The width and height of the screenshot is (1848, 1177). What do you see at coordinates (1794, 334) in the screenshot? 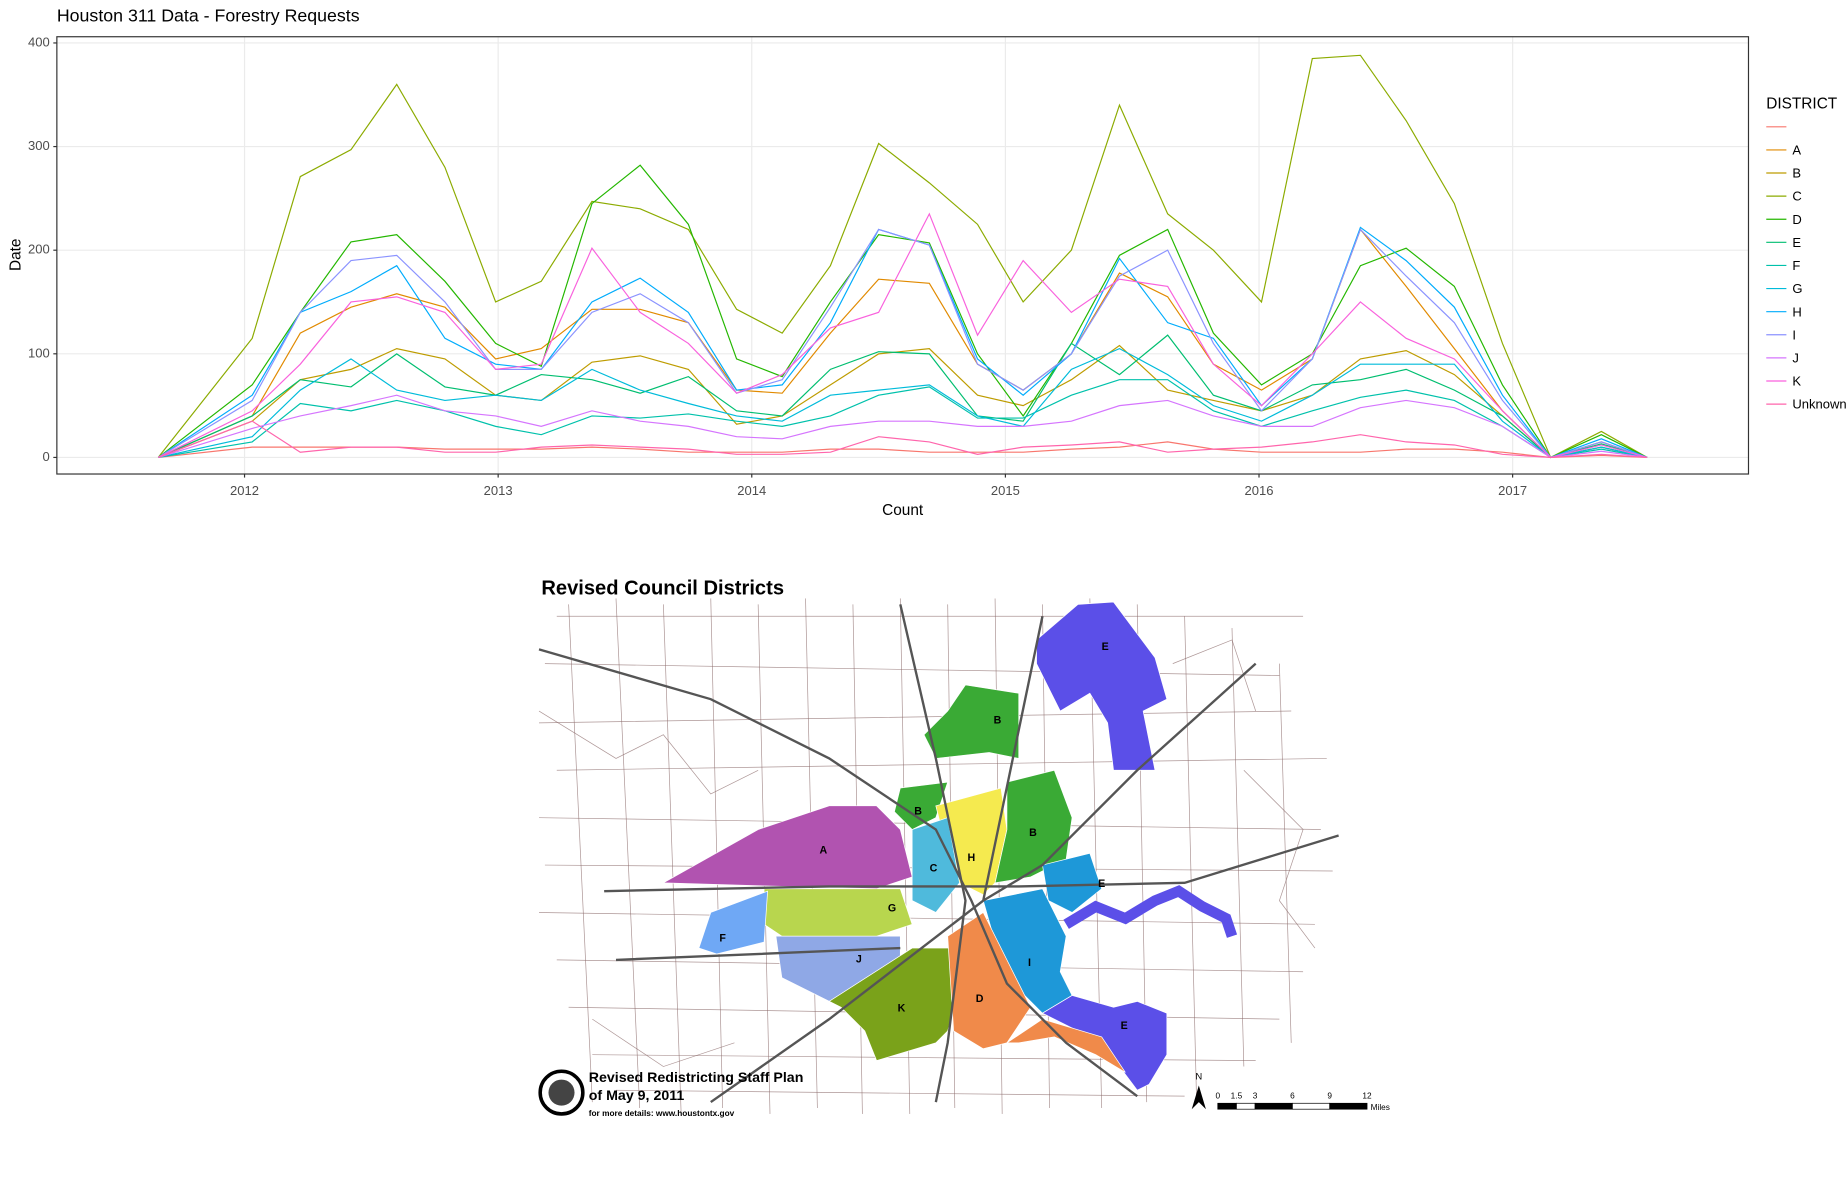
I see `legend-label: I` at bounding box center [1794, 334].